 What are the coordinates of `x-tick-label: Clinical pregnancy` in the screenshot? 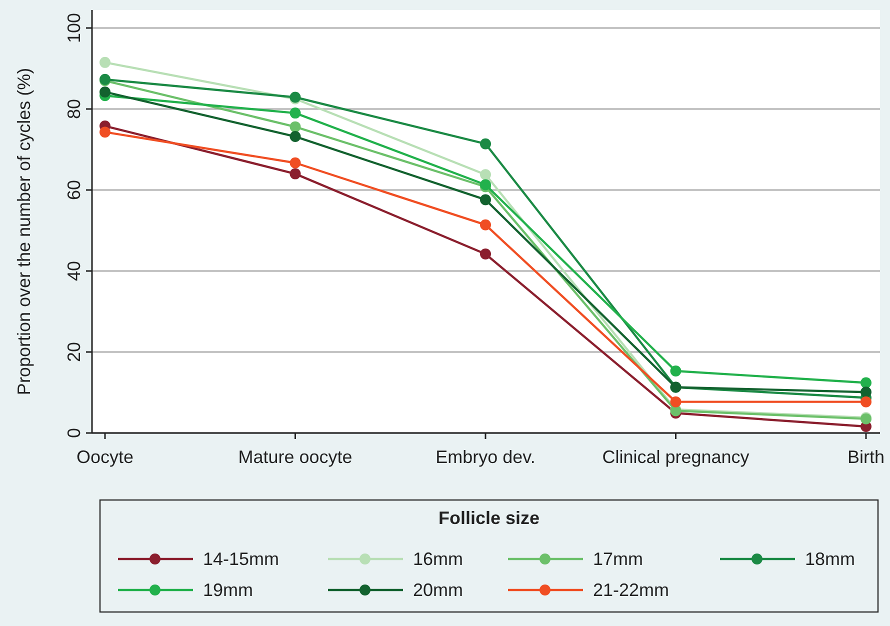 It's located at (676, 457).